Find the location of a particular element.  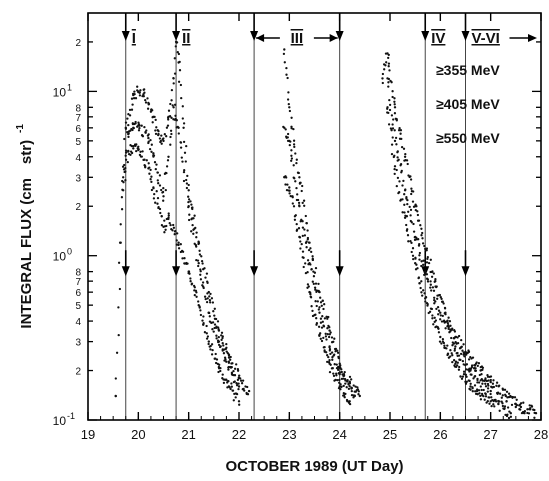

y-axis-label: INTEGRAL FLUX (cm str) -1 is located at coordinates (25, 226).